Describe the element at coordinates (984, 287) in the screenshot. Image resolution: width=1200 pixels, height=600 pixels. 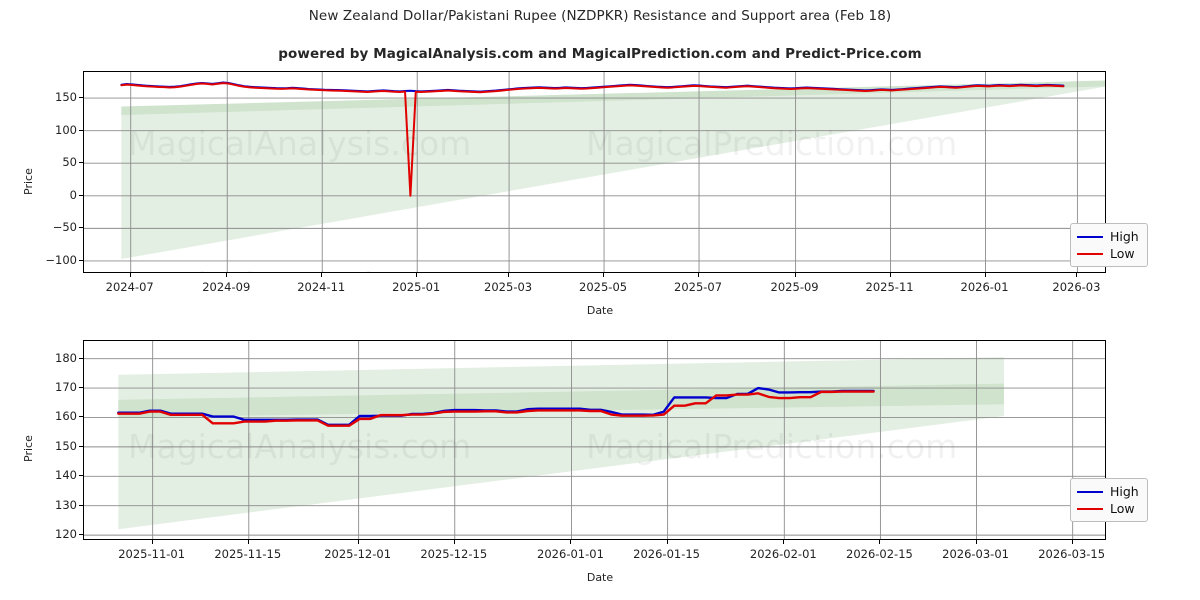
I see `x-tick-label: 2026-01` at that location.